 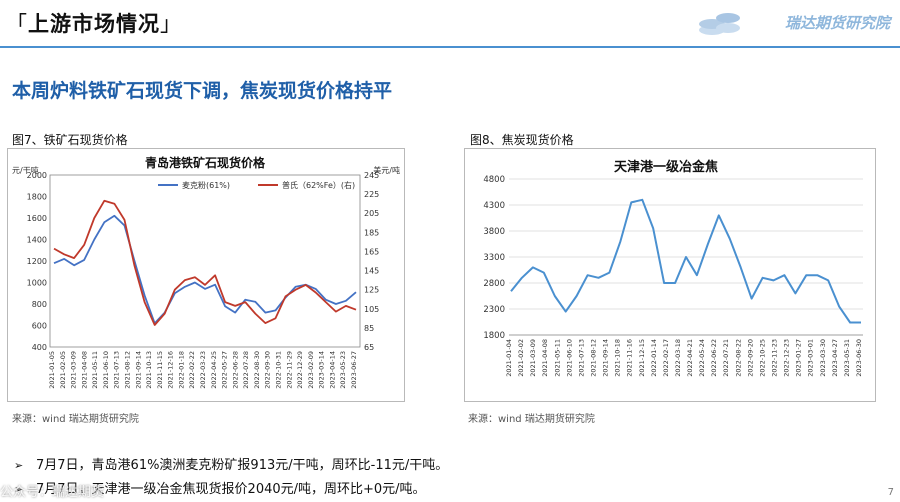 What do you see at coordinates (268, 370) in the screenshot?
I see `x-tick-label: 2022-09-30` at bounding box center [268, 370].